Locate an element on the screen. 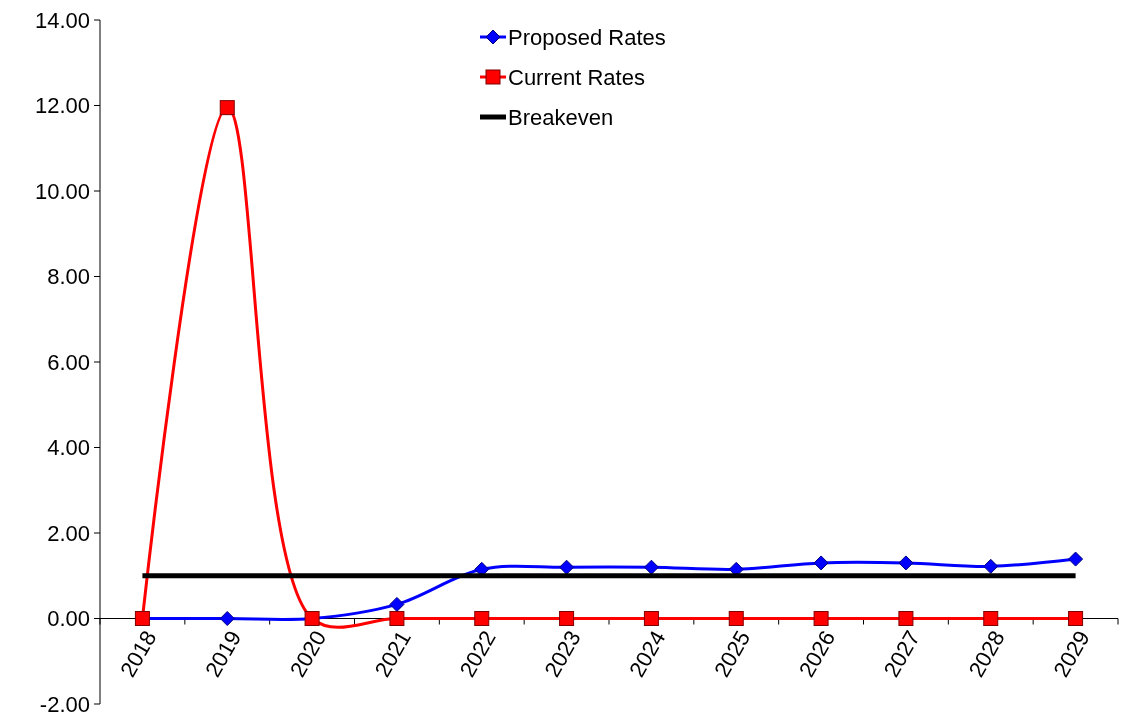  legend-label: Breakeven is located at coordinates (561, 117).